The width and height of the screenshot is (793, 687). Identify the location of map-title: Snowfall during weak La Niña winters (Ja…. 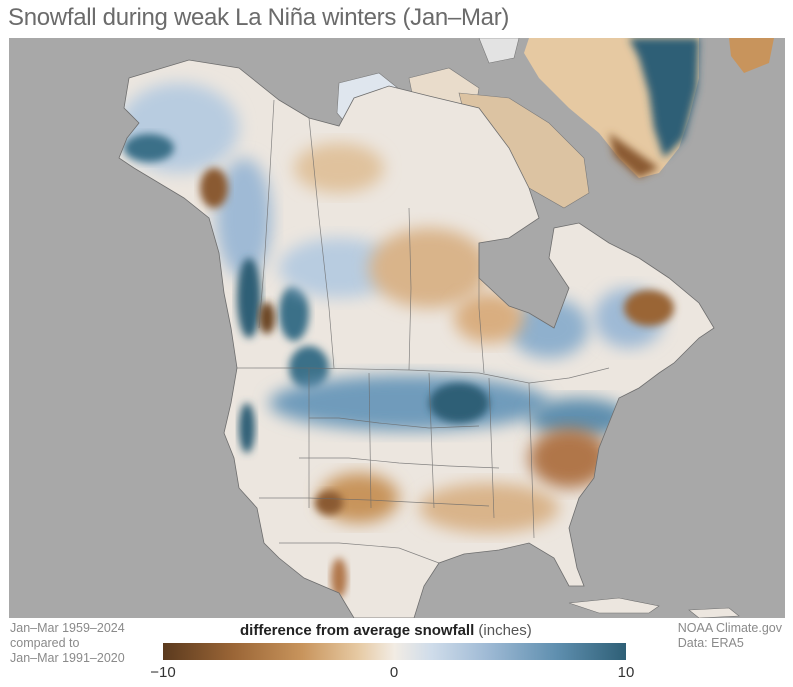
(259, 17).